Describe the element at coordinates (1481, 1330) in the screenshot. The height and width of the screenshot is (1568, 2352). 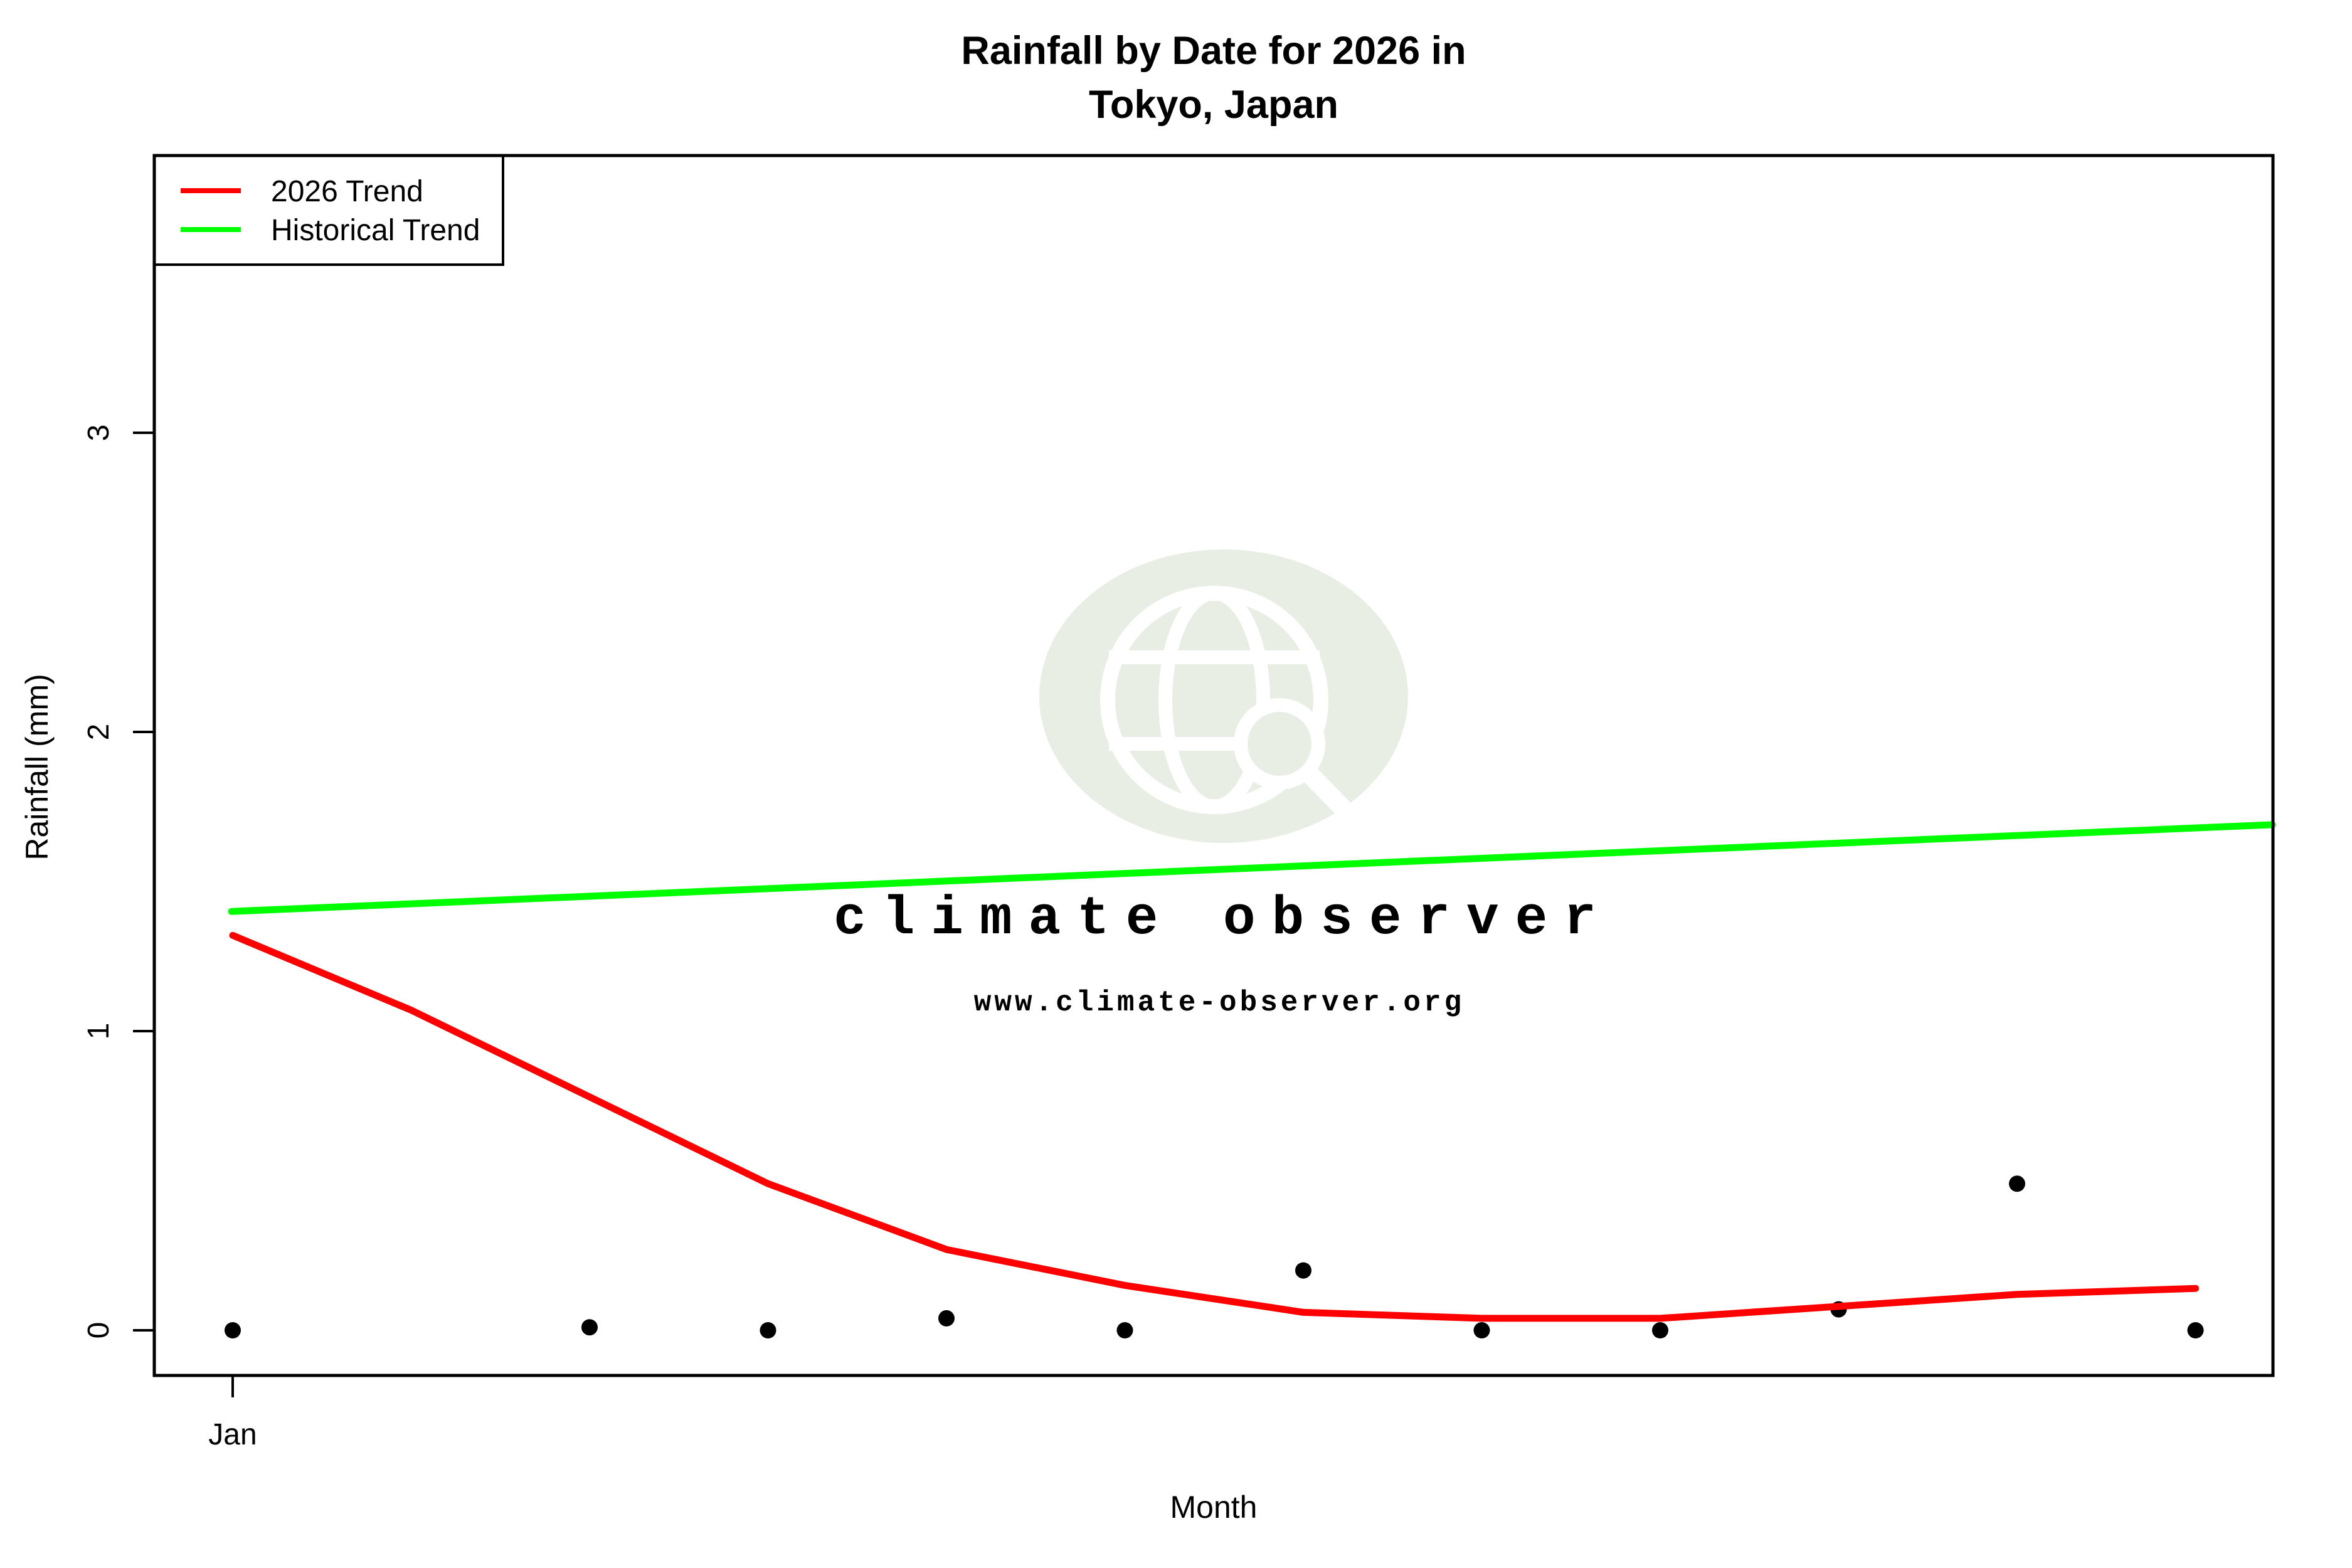
I see `data-point-aug` at that location.